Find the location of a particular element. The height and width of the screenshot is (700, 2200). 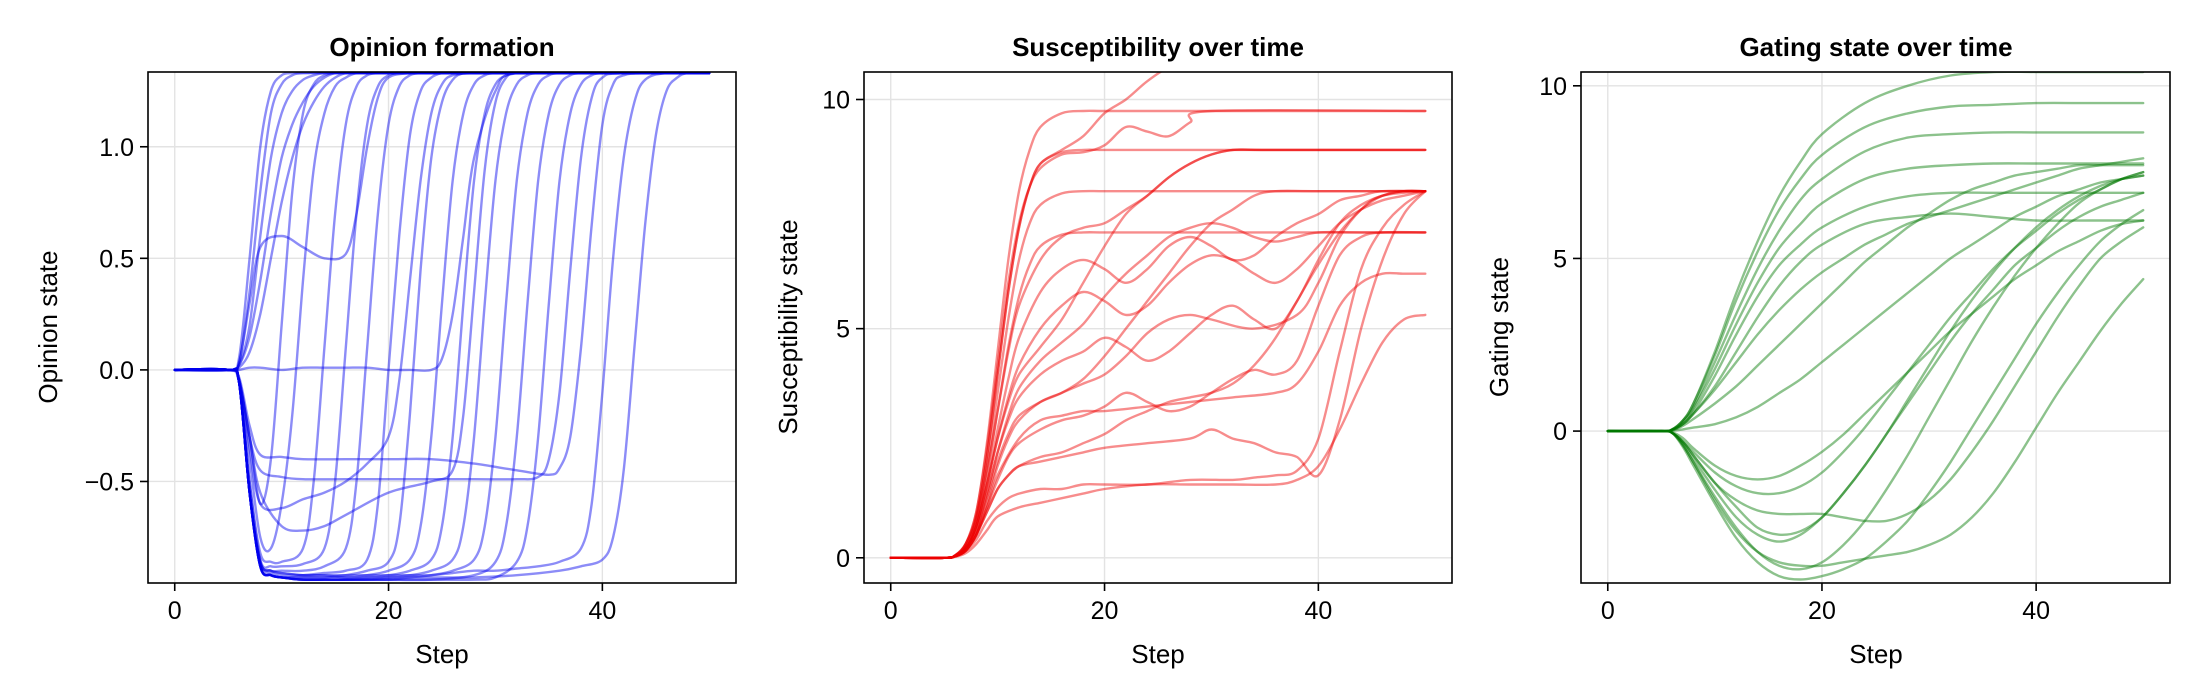

y-axis-label: Opinion state is located at coordinates (48, 326).